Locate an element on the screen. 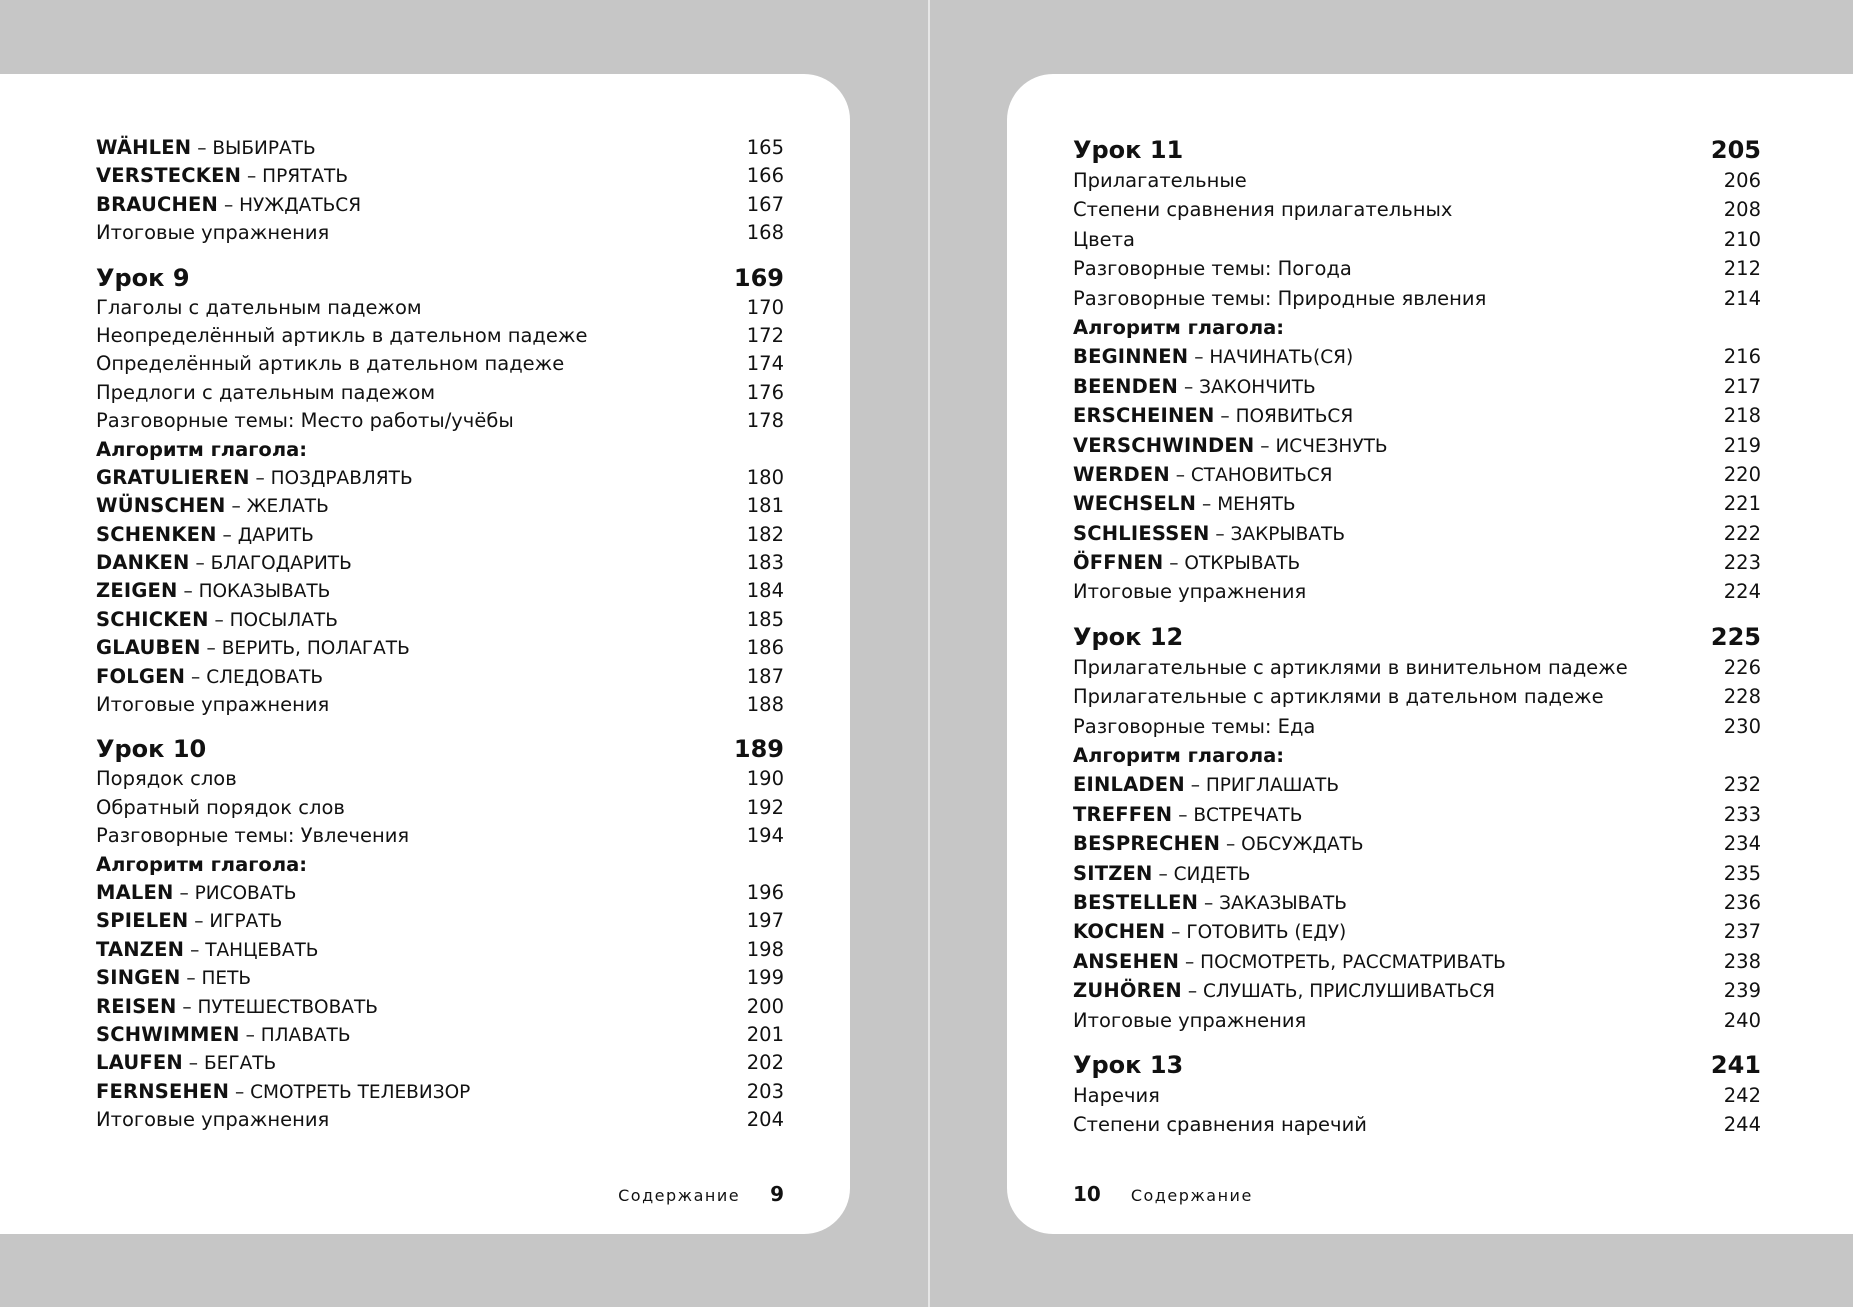 This screenshot has width=1853, height=1307. toc-verb-row: BEGINNEN – НАЧИНАТЬ(СЯ) 216 is located at coordinates (1417, 356).